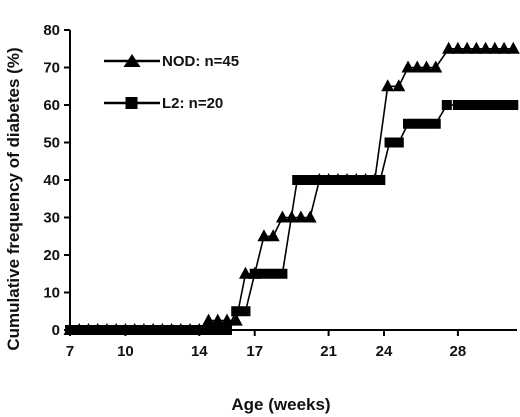 The height and width of the screenshot is (417, 520). What do you see at coordinates (280, 404) in the screenshot?
I see `x-axis-title: Age (weeks)` at bounding box center [280, 404].